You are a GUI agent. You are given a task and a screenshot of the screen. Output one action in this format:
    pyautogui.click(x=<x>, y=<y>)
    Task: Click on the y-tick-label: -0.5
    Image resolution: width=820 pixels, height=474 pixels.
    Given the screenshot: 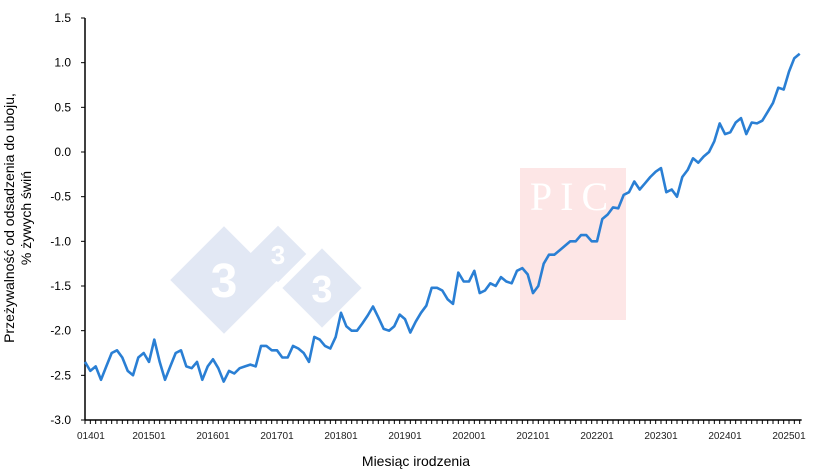 What is the action you would take?
    pyautogui.click(x=60, y=197)
    